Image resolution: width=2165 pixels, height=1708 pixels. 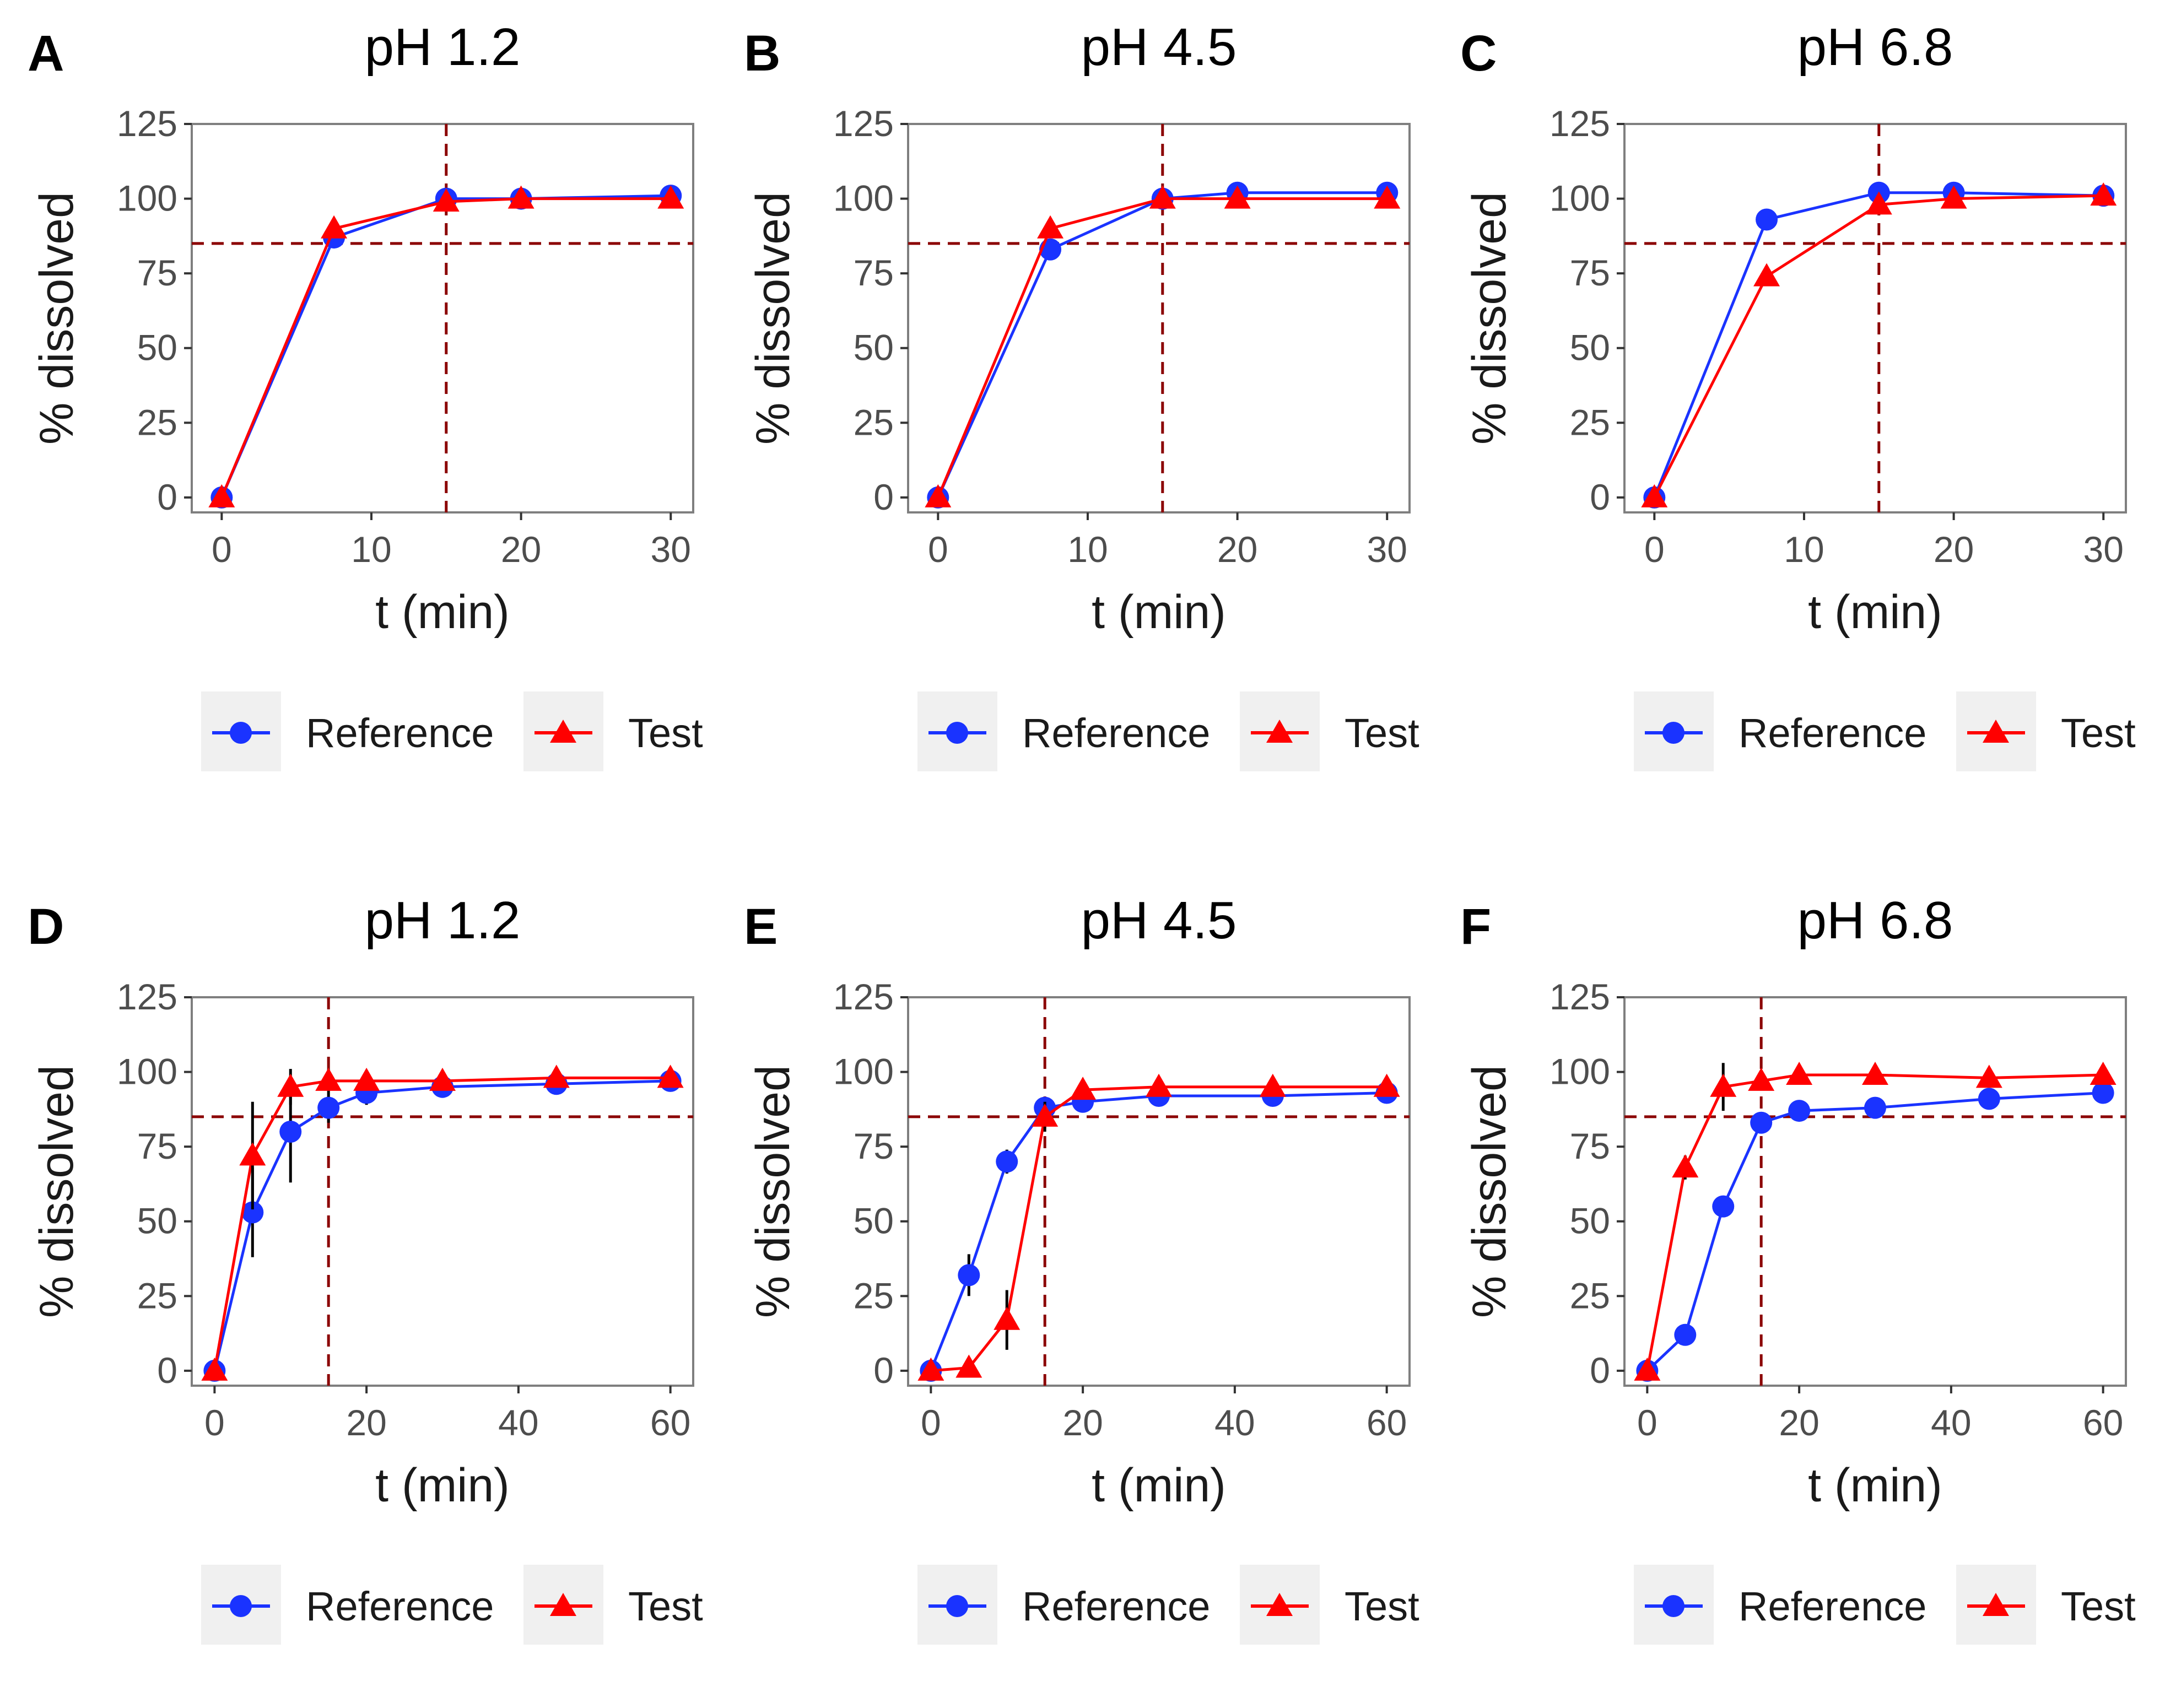 I want to click on panel-letter: B, so click(x=762, y=54).